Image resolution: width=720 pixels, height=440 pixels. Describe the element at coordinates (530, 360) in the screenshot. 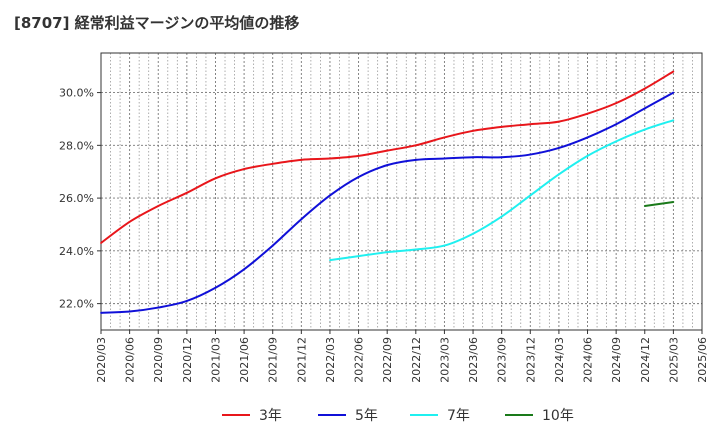

I see `x-tick-label: 2023/12` at that location.